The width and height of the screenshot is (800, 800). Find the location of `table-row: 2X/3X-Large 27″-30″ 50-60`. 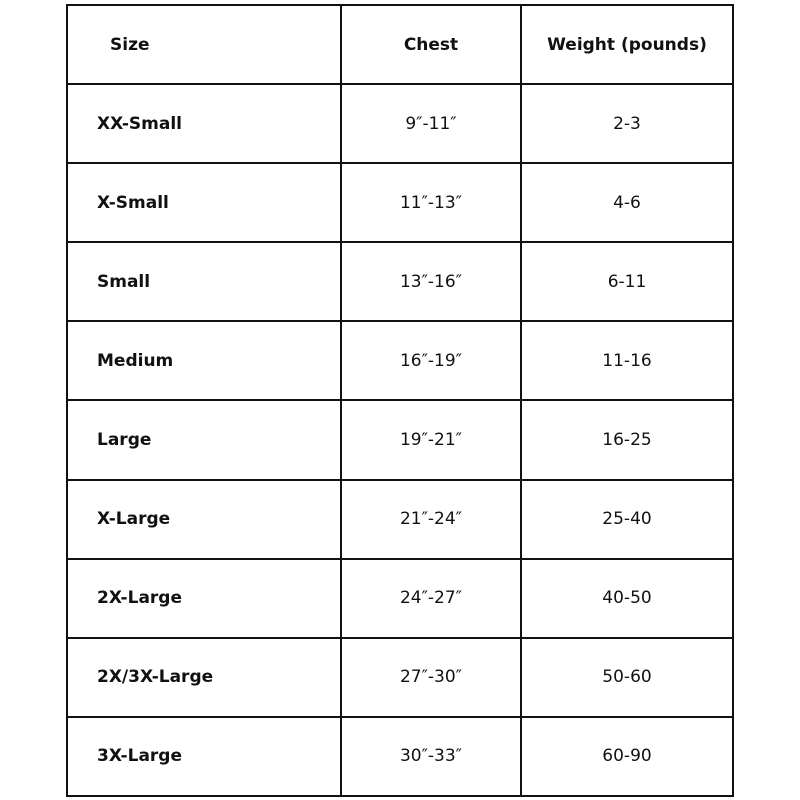

table-row: 2X/3X-Large 27″-30″ 50-60 is located at coordinates (400, 677).